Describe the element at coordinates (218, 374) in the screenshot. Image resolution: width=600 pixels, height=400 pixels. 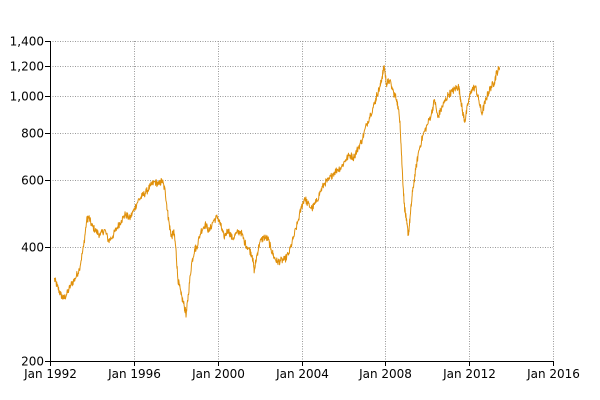
I see `x-tick-label-2: Jan 2000` at that location.